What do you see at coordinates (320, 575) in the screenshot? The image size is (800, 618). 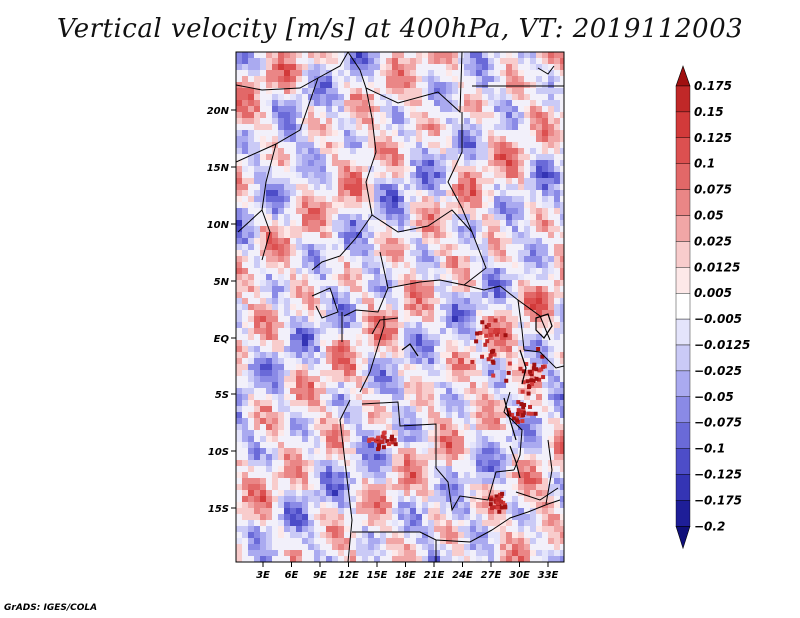 I see `lon-tick-label: 9E` at bounding box center [320, 575].